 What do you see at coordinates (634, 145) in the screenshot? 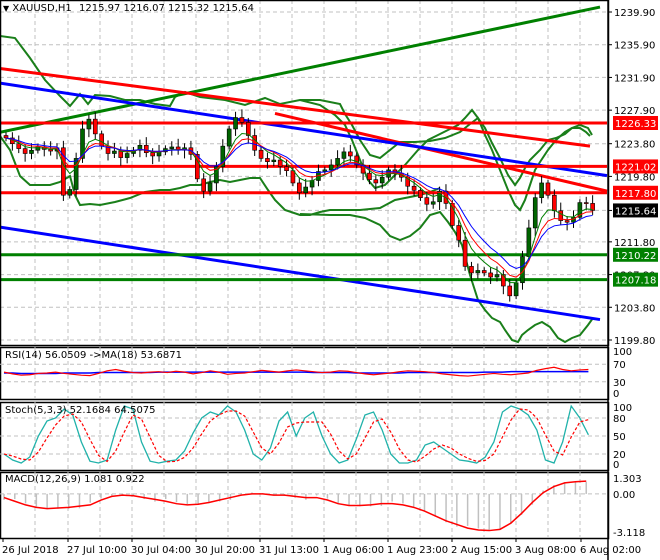
I see `svg-text: 1223.80` at bounding box center [634, 145].